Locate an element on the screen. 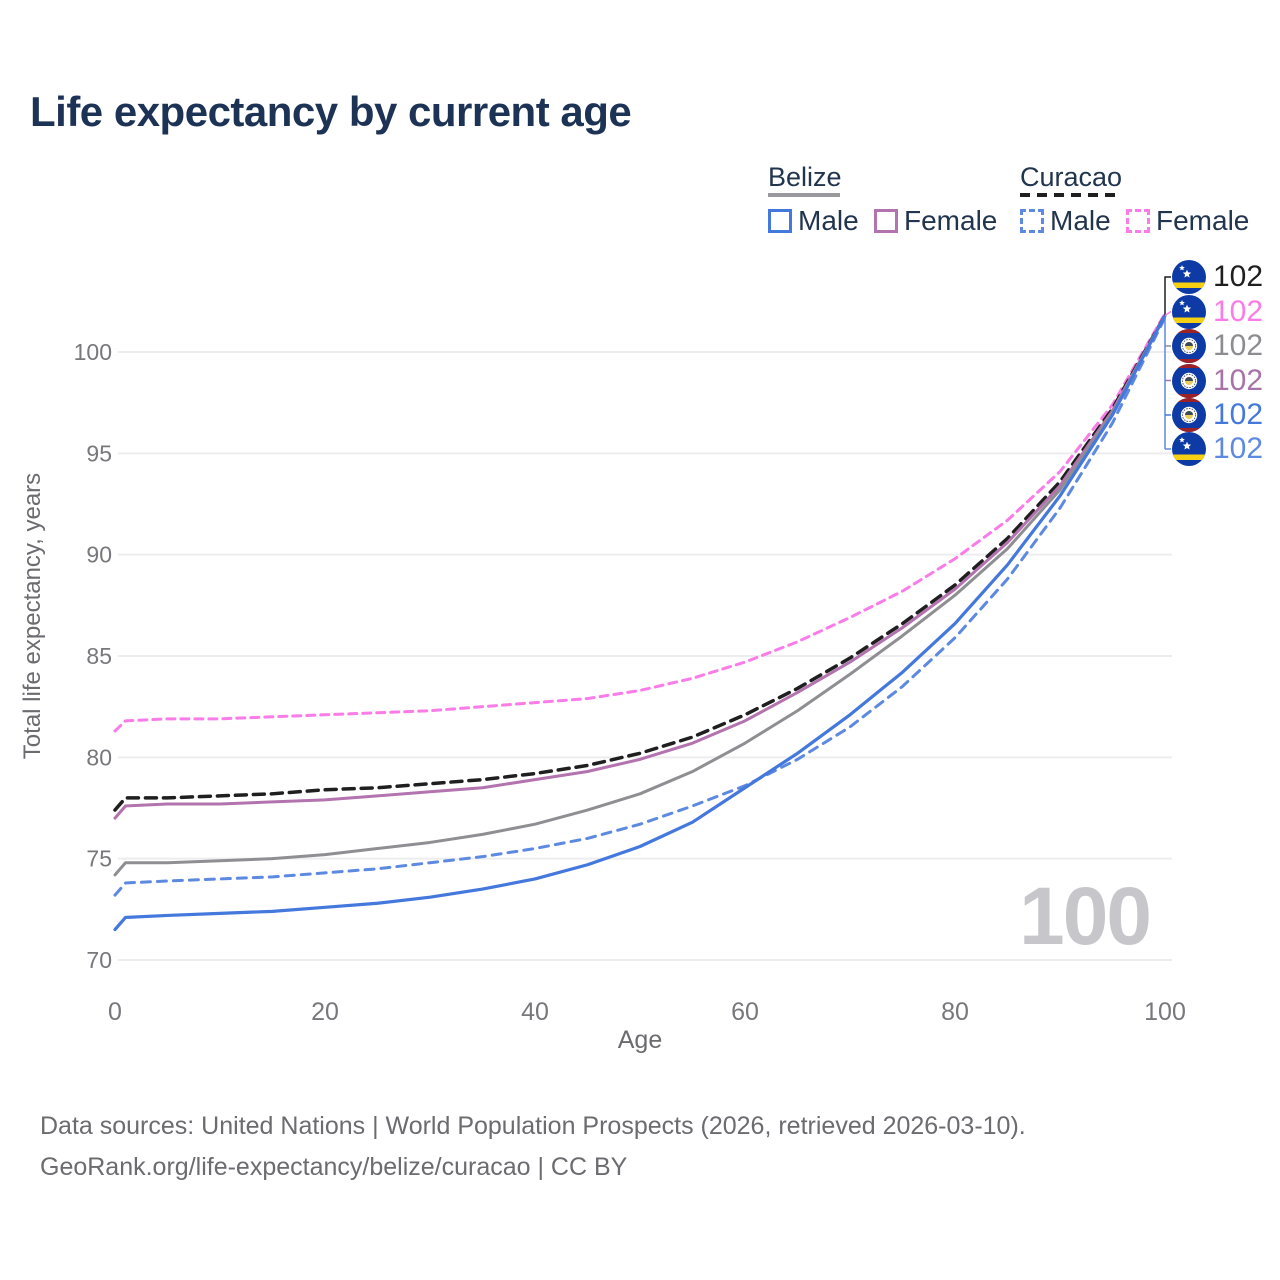  y-tick-label: 100 is located at coordinates (93, 352).